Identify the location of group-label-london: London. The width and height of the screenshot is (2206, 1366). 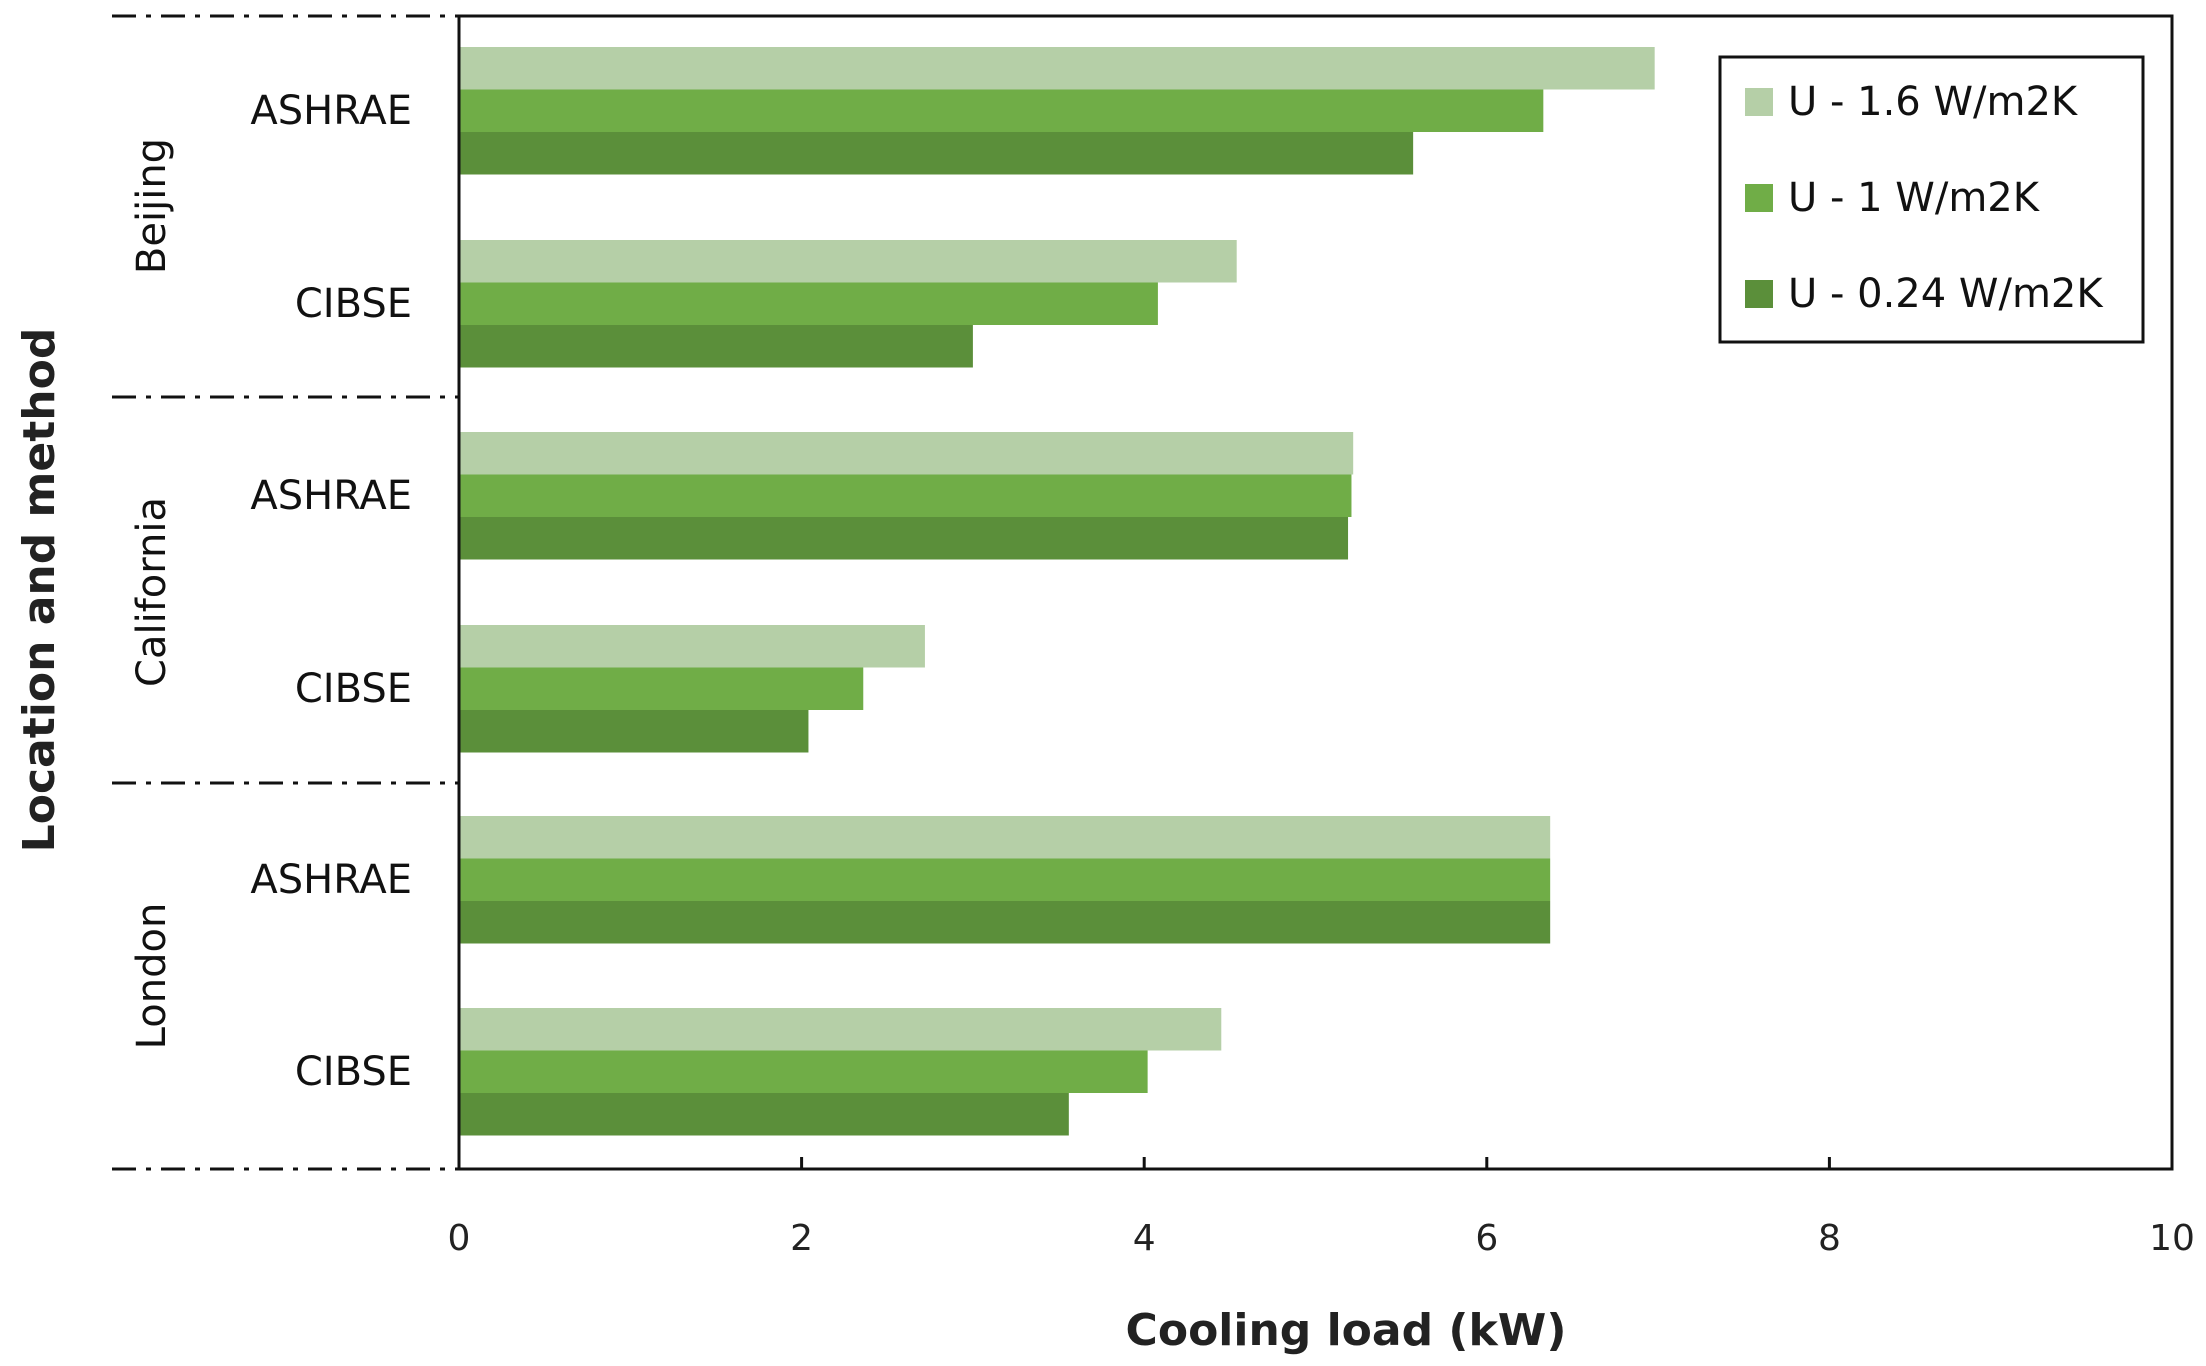
(152, 976).